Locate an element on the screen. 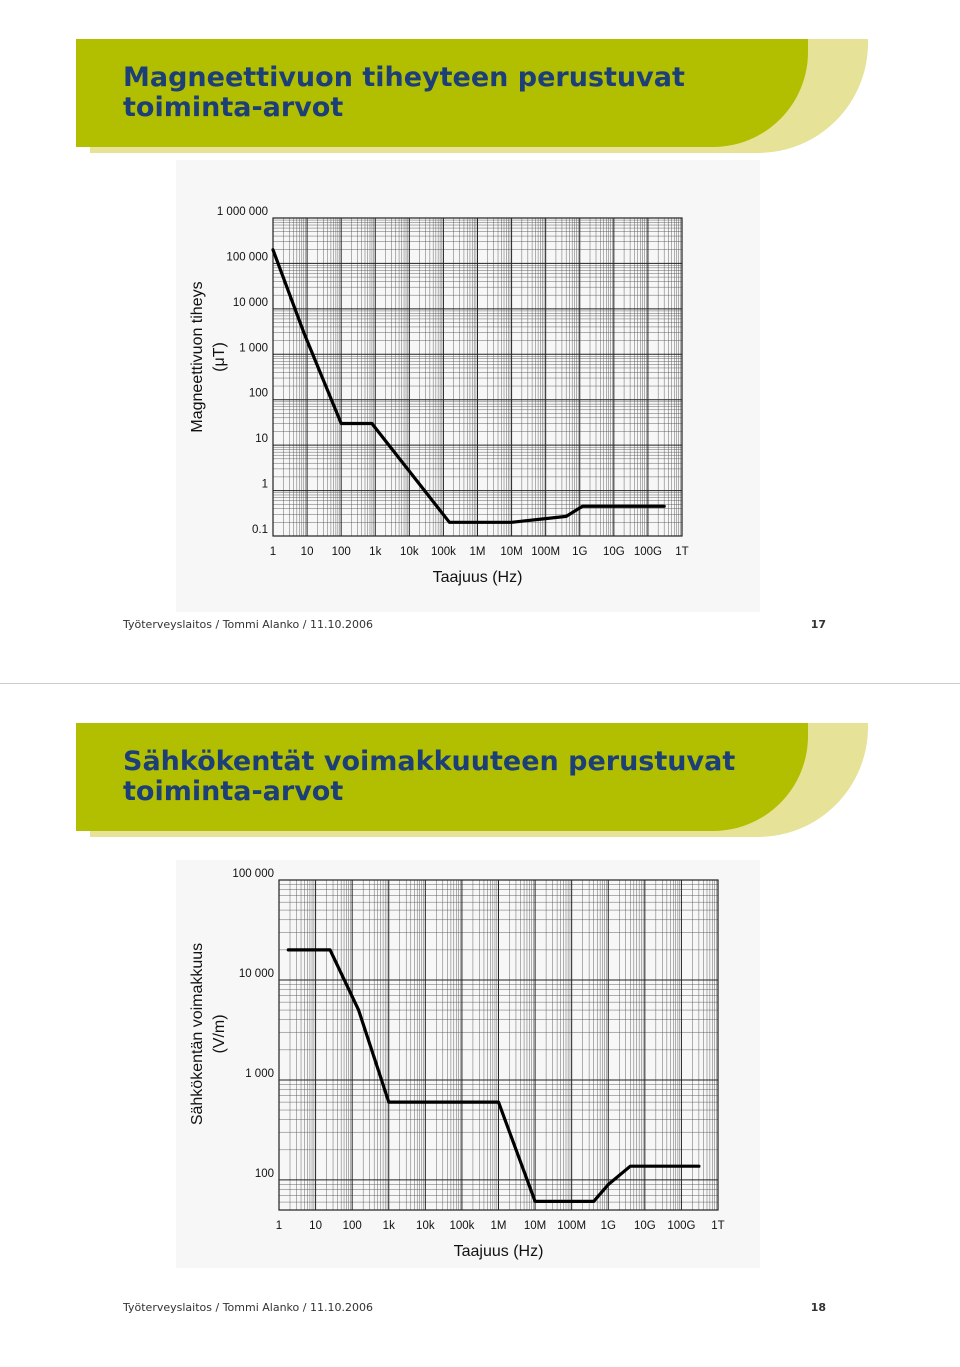 This screenshot has height=1367, width=960. y-tick-label: 10 is located at coordinates (261, 439).